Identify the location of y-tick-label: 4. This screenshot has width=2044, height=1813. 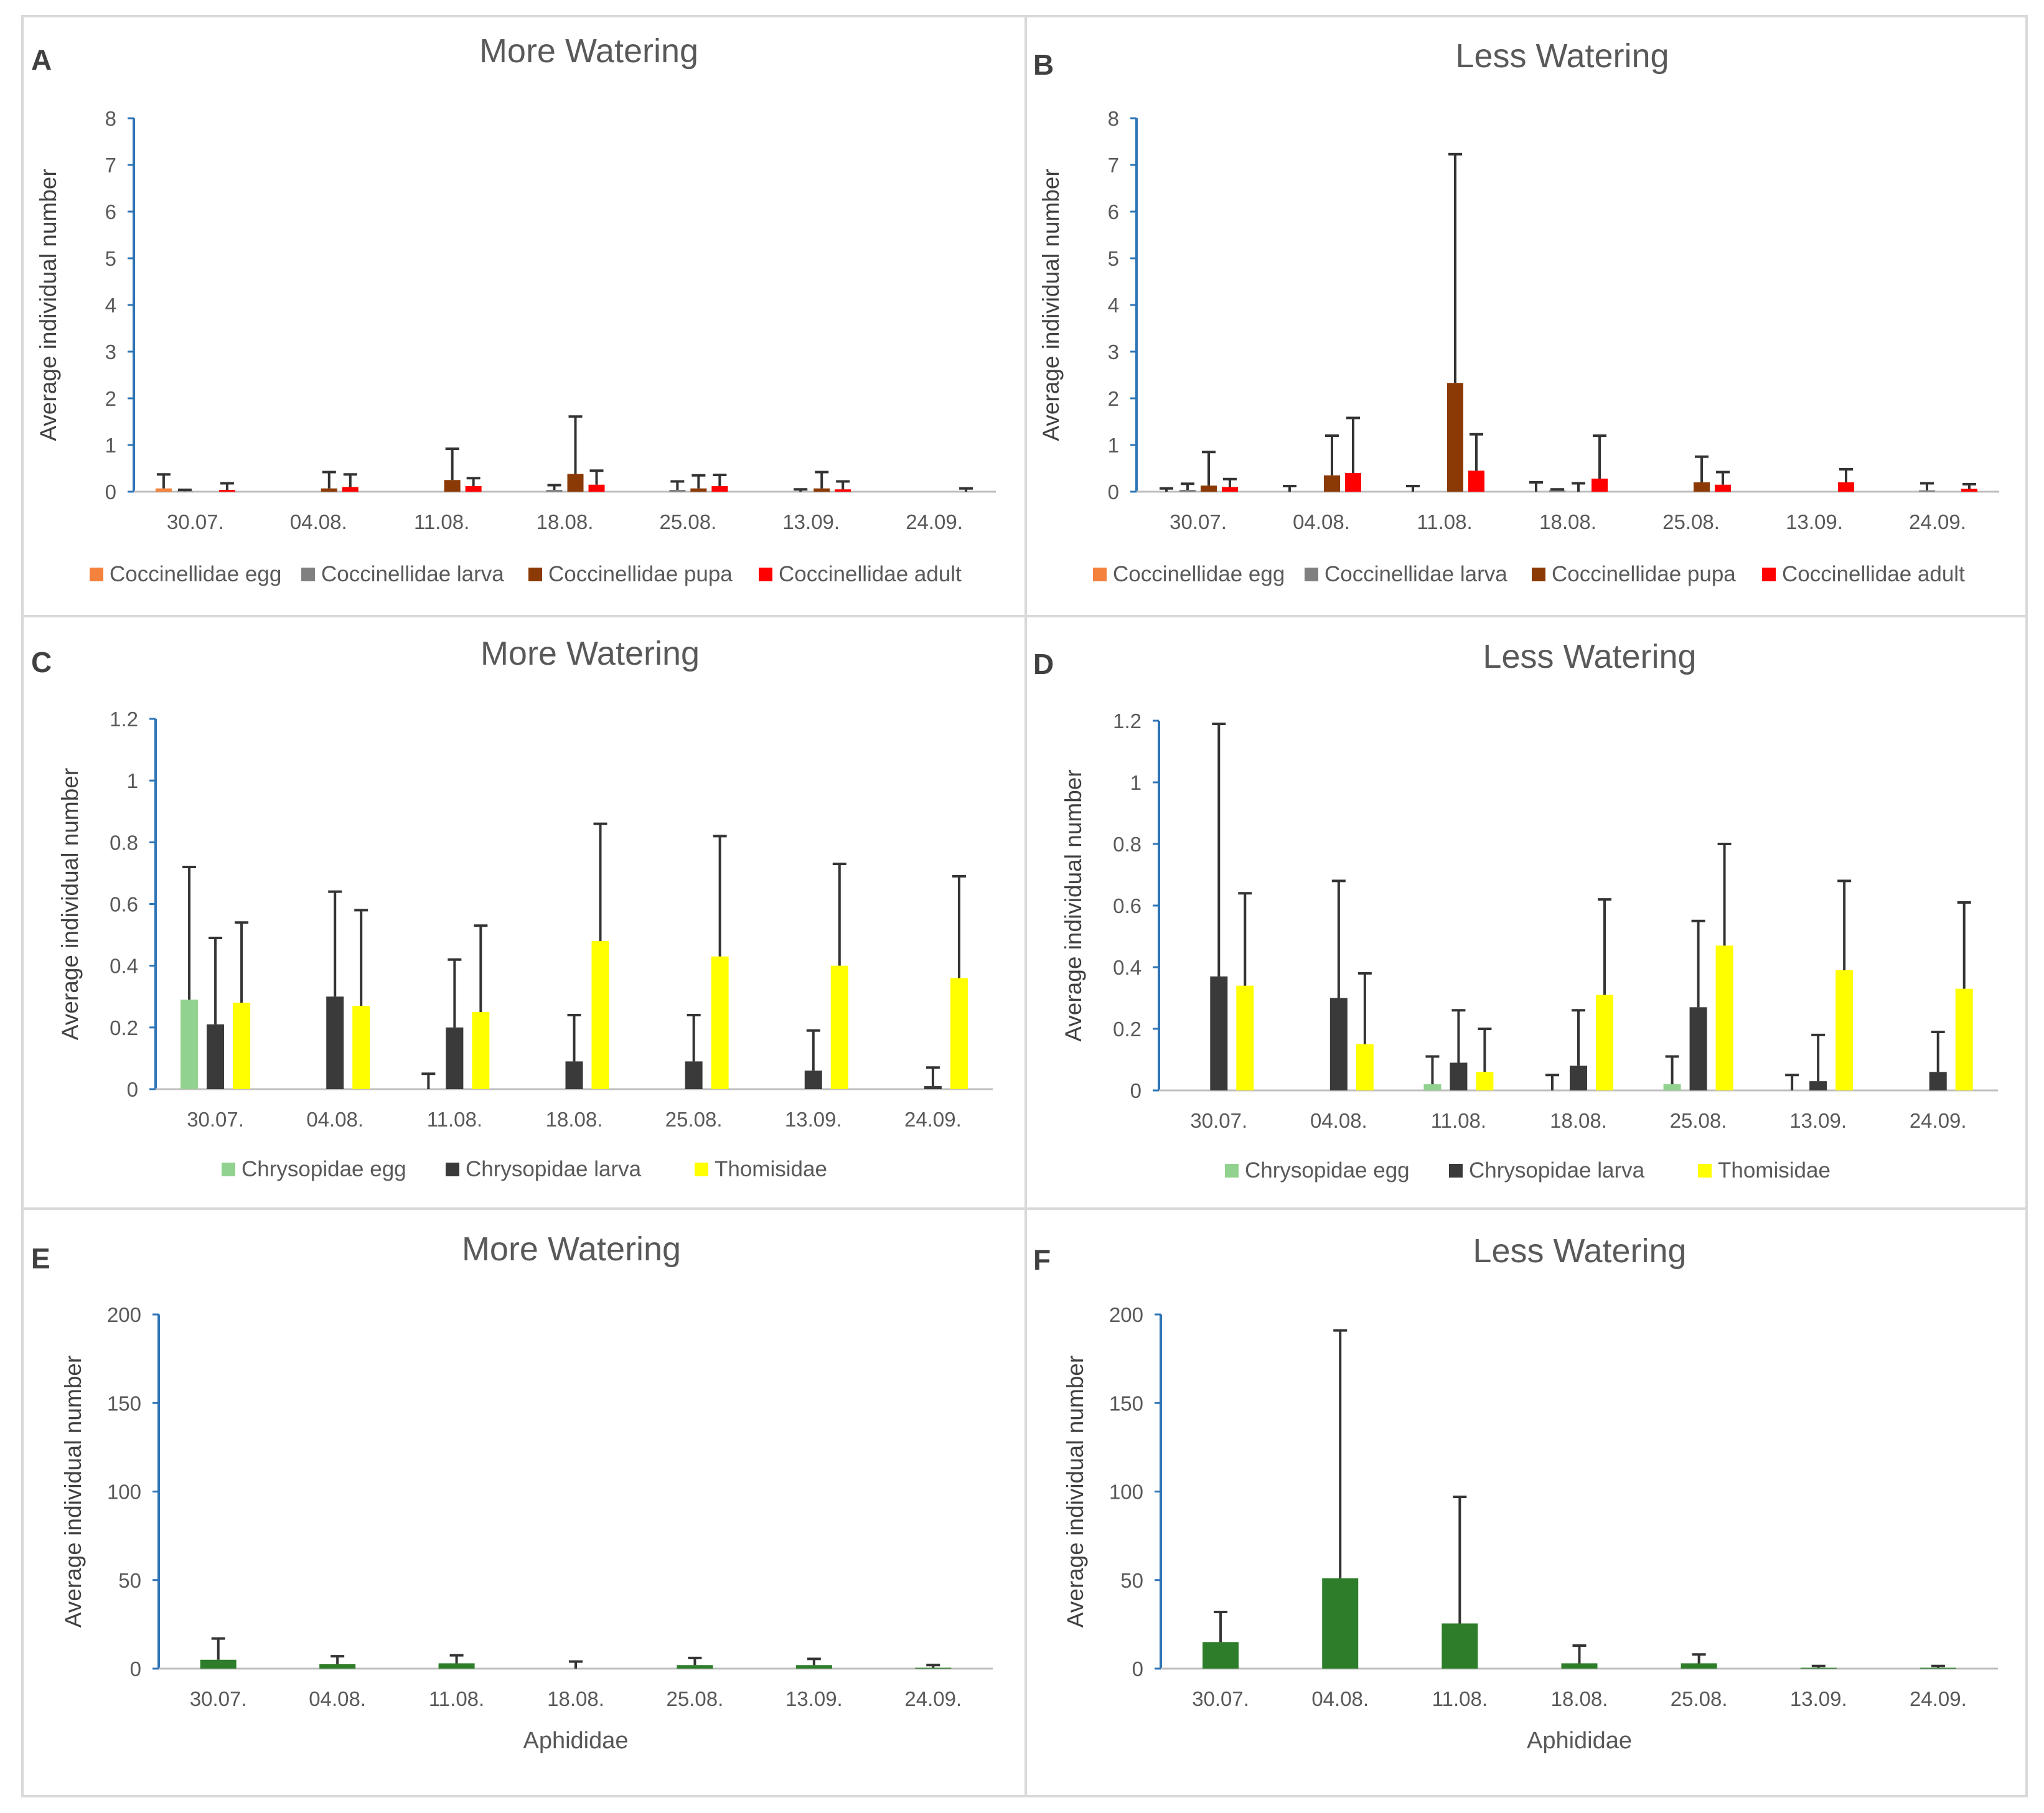
(111, 305).